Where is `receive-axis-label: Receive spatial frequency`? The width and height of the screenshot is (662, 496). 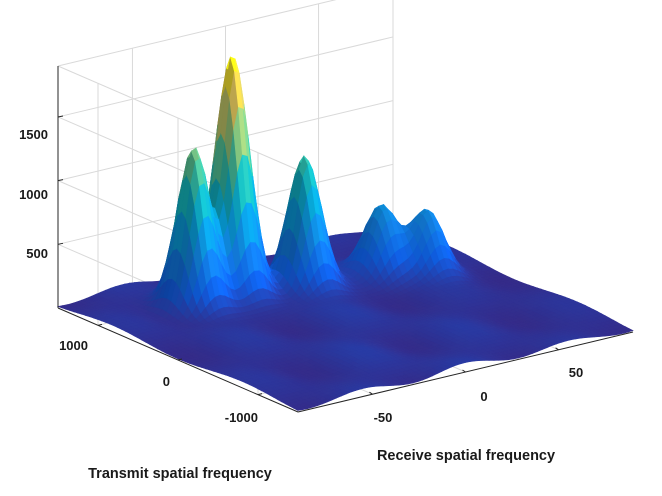
receive-axis-label: Receive spatial frequency is located at coordinates (466, 456).